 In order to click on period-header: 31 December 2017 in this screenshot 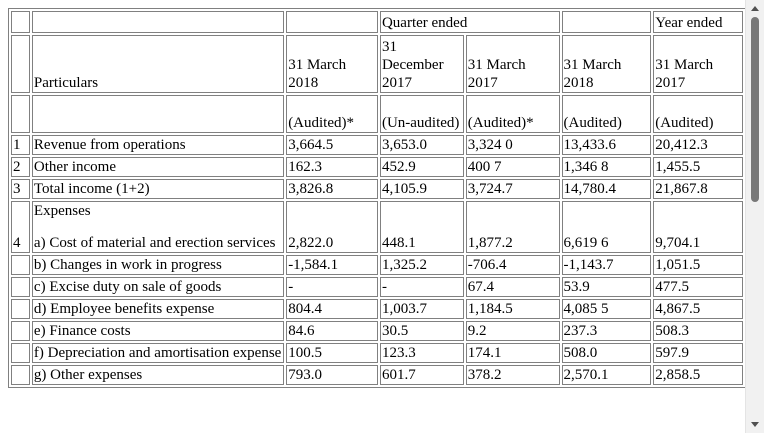, I will do `click(421, 64)`.